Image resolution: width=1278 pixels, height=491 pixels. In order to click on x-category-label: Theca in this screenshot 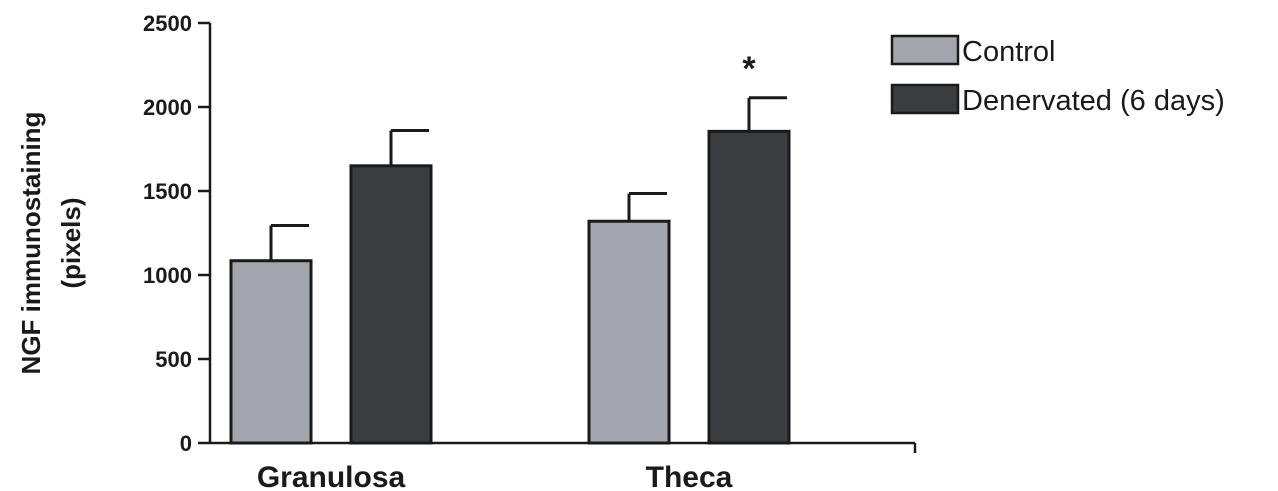, I will do `click(689, 476)`.